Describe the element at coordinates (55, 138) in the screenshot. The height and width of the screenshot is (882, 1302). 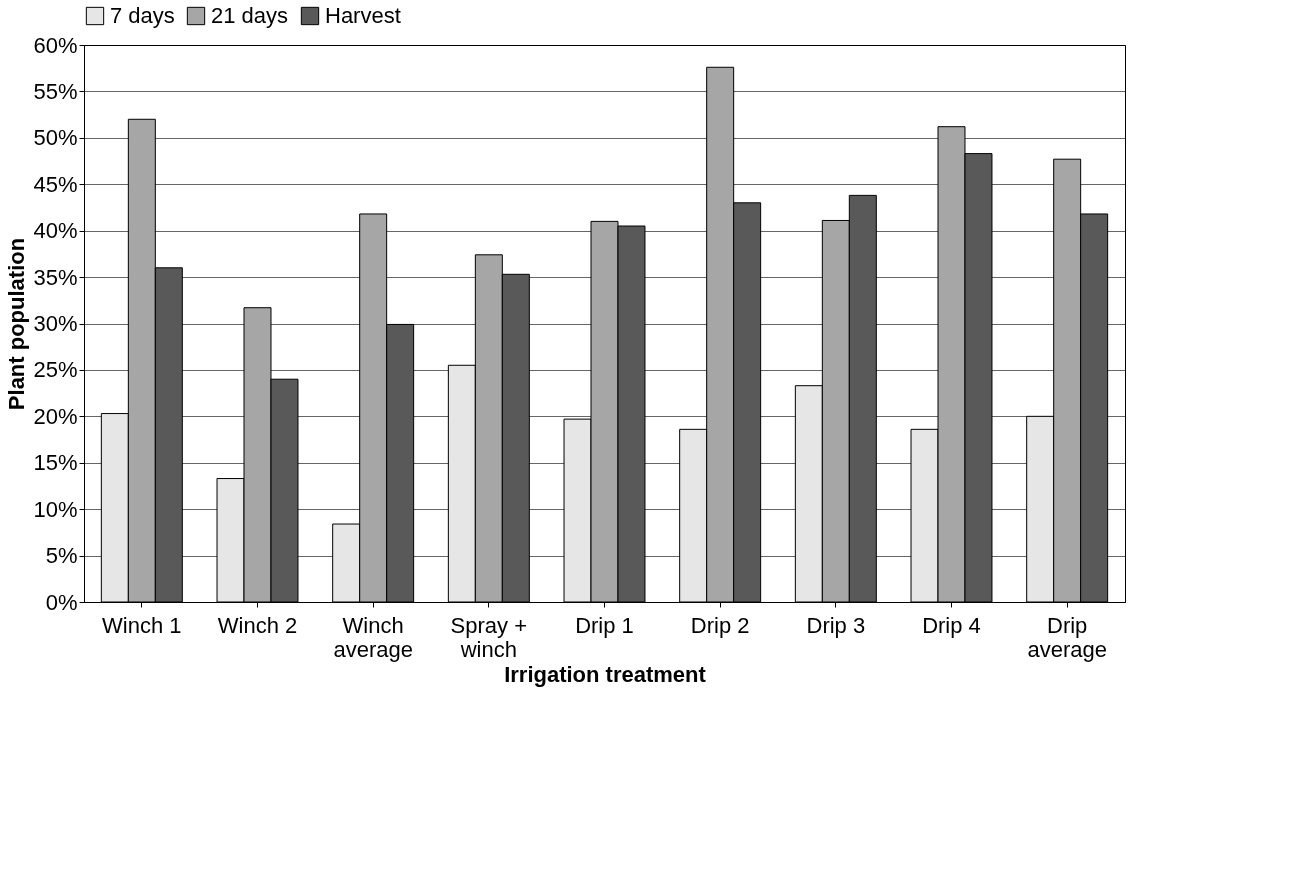
I see `y-tick-label: 50%` at that location.